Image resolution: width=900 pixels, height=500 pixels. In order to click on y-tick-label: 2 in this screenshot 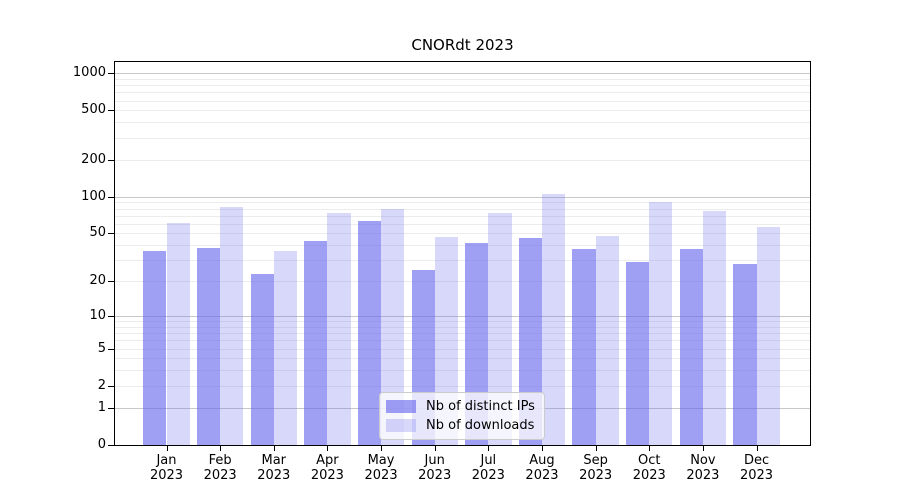, I will do `click(101, 385)`.